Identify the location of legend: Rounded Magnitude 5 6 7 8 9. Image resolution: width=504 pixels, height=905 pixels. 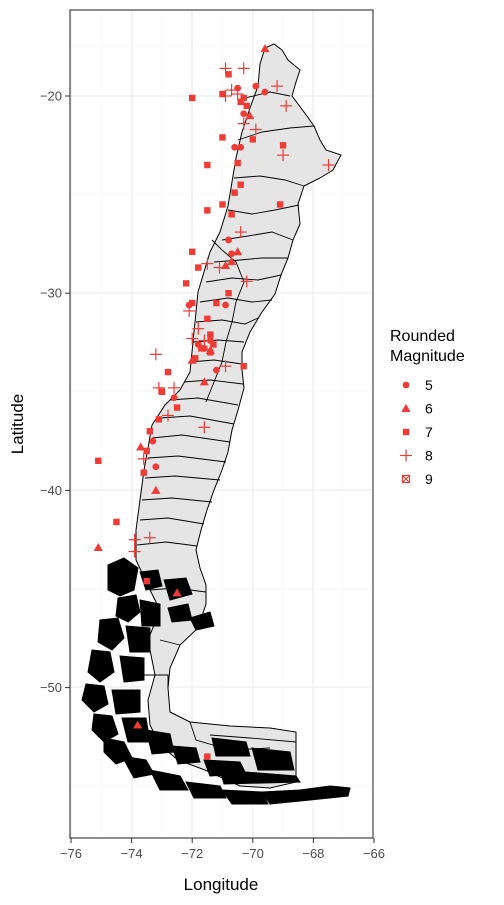
(427, 407).